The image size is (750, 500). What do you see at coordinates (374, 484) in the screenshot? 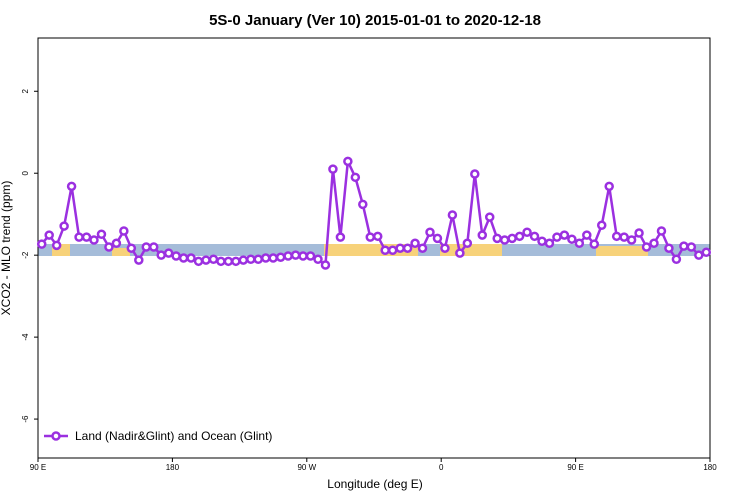
I see `x-axis-label: Longitude (deg E)` at bounding box center [374, 484].